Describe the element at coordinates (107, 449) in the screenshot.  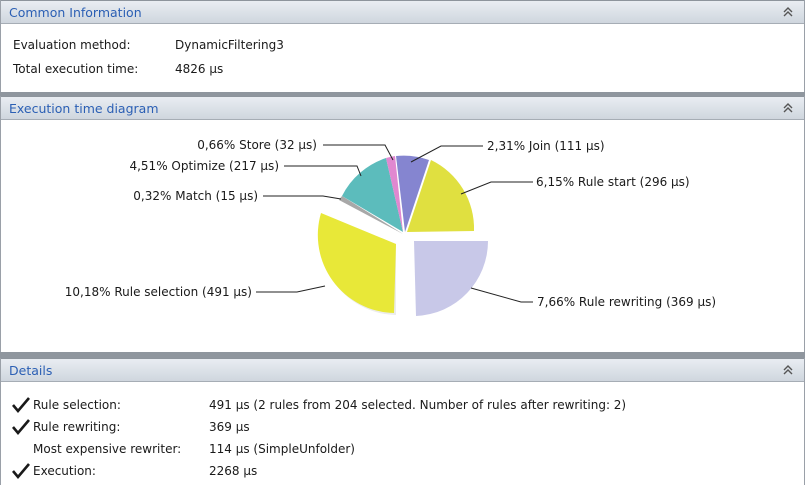
I see `most-expensive-rewriter-label: Most expensive rewriter:` at that location.